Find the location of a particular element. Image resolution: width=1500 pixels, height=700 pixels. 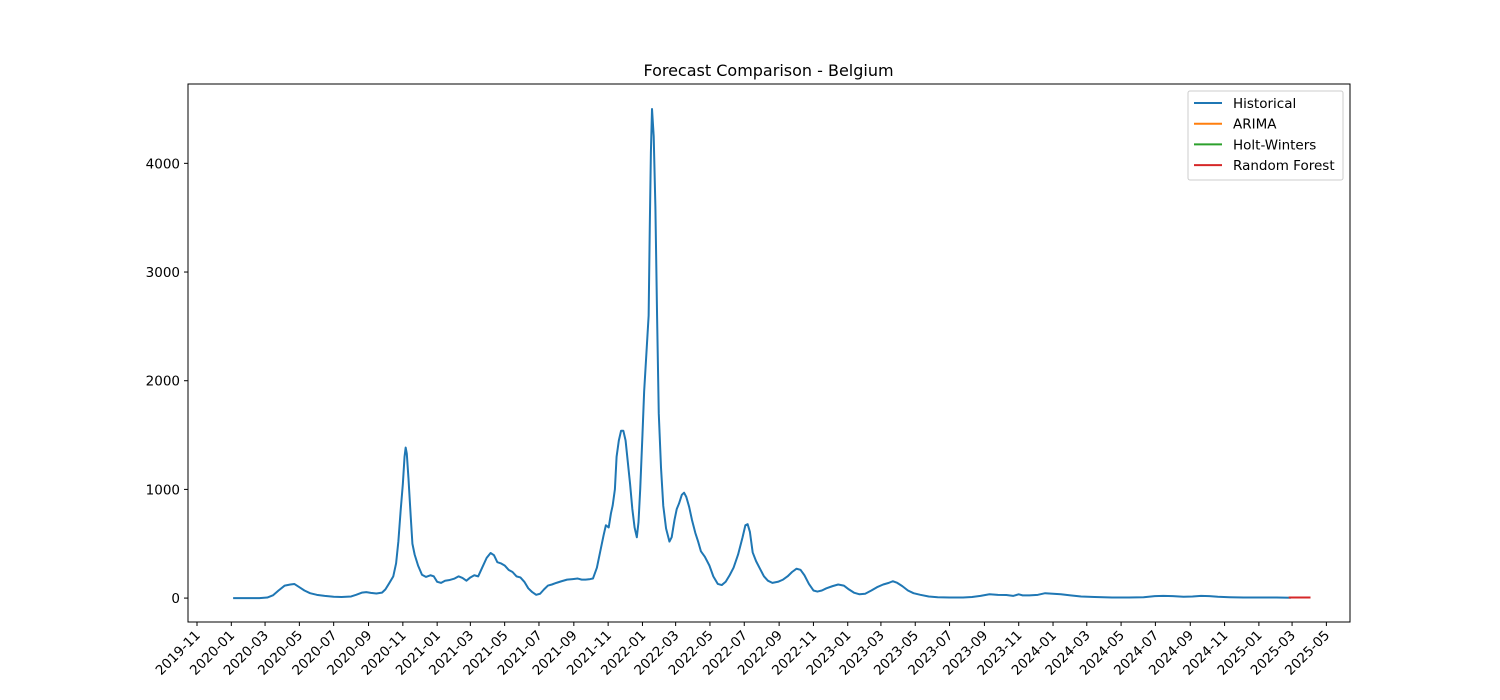

y-axis: 0 1000 2000 3000 4000 is located at coordinates (167, 381).